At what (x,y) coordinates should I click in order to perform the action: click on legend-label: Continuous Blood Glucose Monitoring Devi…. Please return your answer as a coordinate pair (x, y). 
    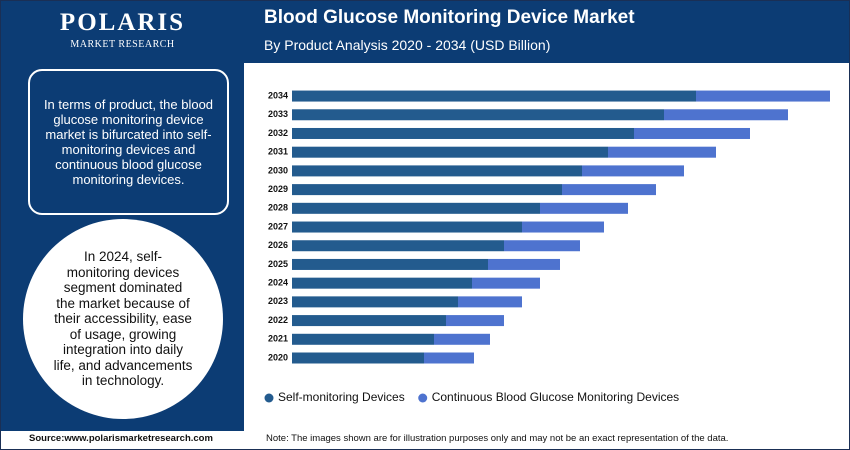
    Looking at the image, I should click on (555, 397).